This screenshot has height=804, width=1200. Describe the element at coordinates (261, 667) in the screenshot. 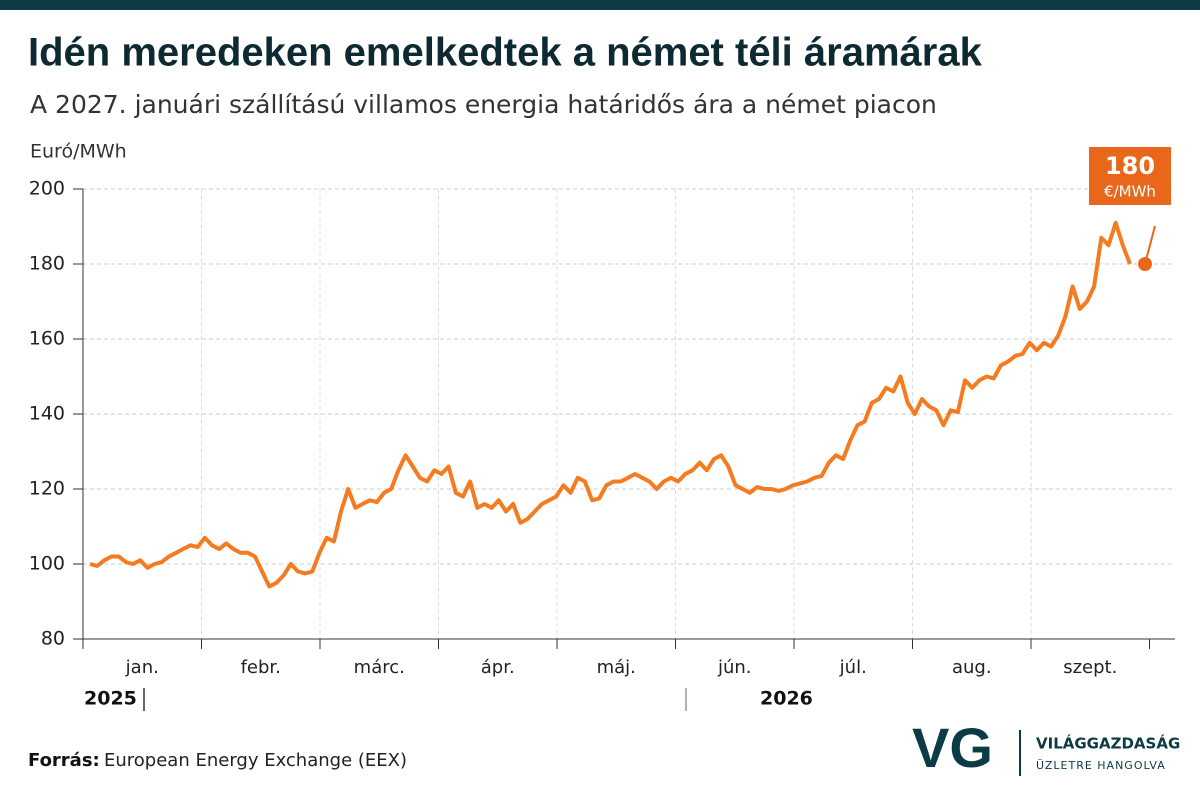

I see `x-tick-label: febr.` at that location.